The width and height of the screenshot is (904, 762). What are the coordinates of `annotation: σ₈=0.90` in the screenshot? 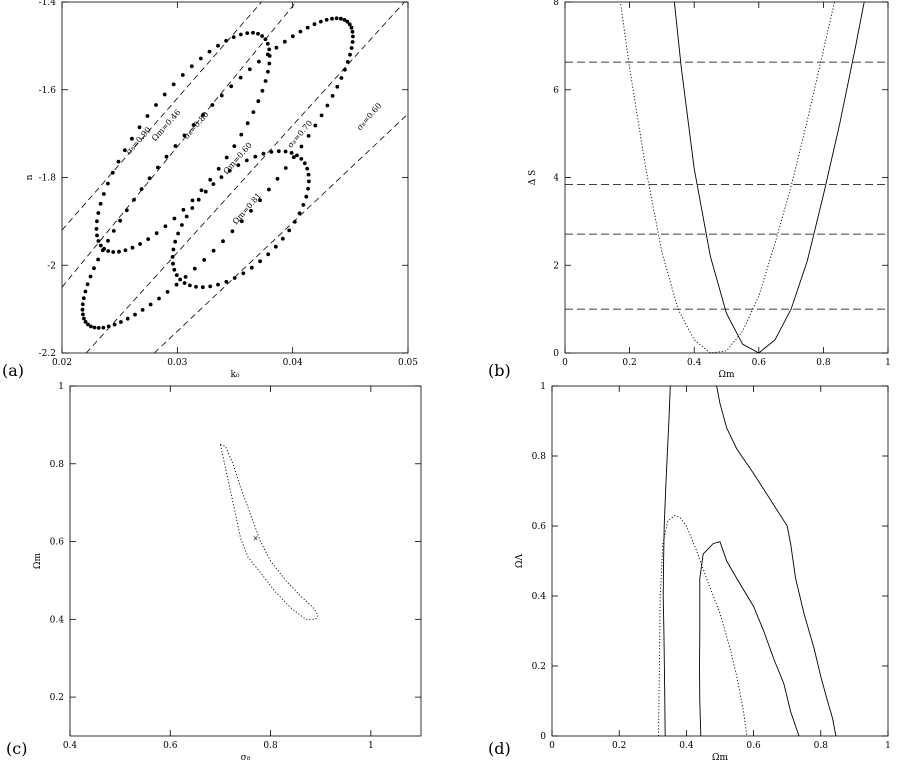 It's located at (138, 140).